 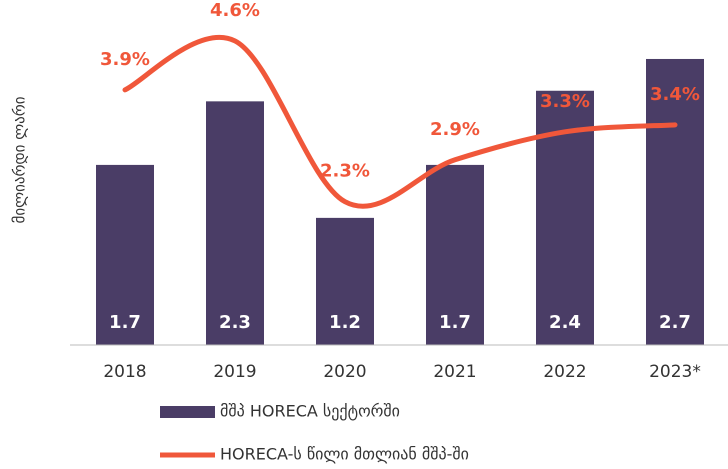 I want to click on legend-label: HORECA-ს წილი მთლიან მშპ-ში, so click(x=344, y=454).